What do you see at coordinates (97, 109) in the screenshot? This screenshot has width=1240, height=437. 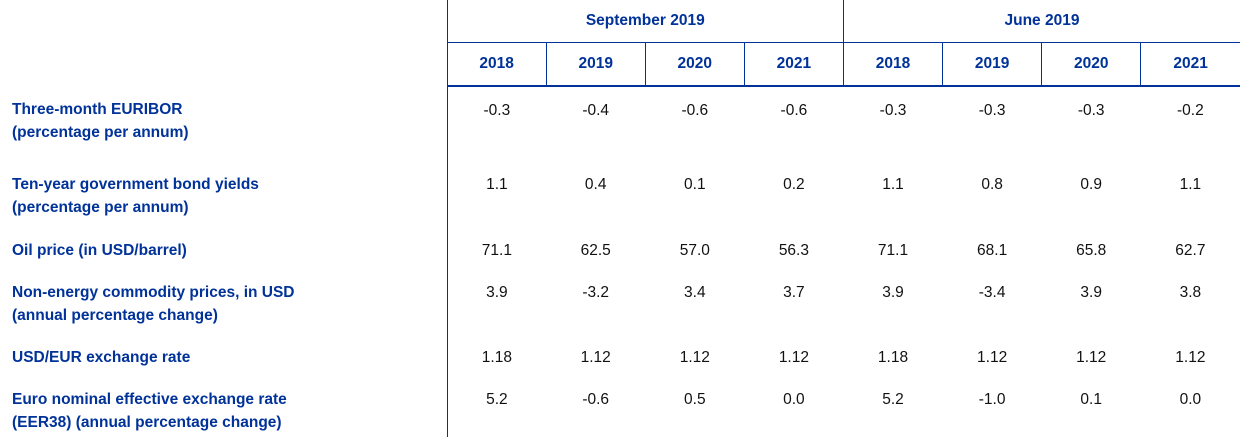 I see `label-line: Three-month EURIBOR` at bounding box center [97, 109].